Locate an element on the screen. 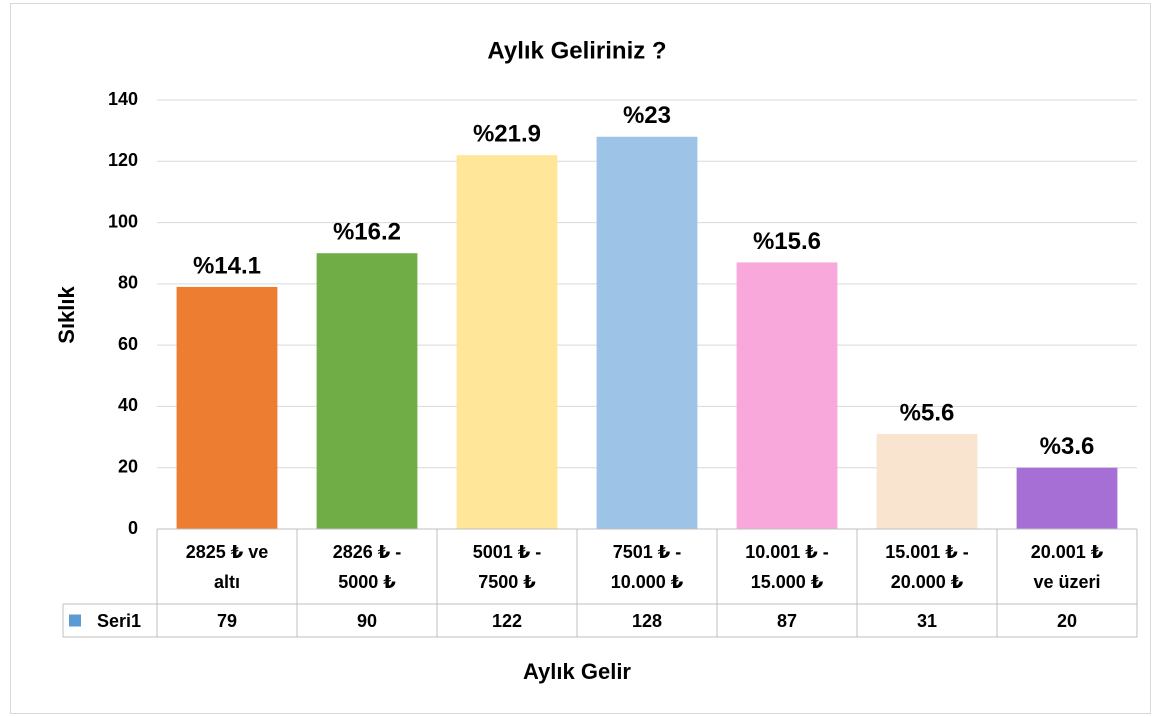 Image resolution: width=1154 pixels, height=717 pixels. y-tick-label: 40 is located at coordinates (128, 405).